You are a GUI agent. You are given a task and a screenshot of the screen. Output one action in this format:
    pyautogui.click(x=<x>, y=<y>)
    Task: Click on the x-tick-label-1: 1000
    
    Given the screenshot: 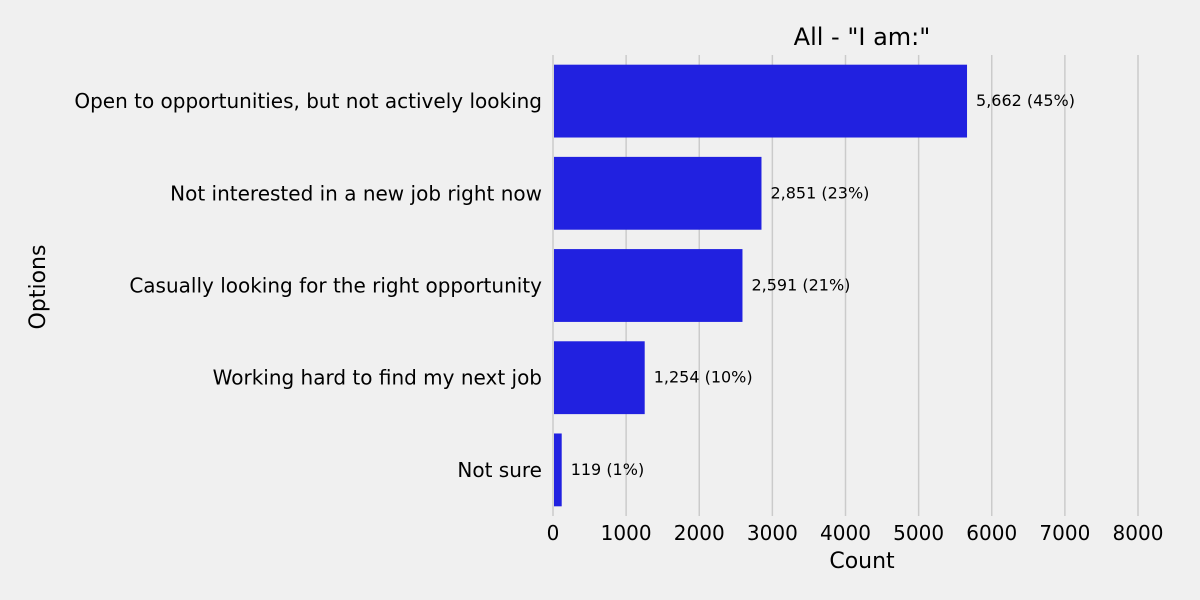 What is the action you would take?
    pyautogui.click(x=626, y=533)
    